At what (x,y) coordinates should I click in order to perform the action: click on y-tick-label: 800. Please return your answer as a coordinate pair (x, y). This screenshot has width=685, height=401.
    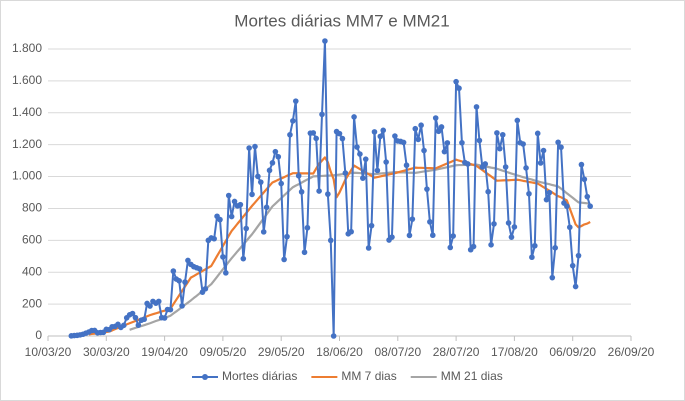
    Looking at the image, I should click on (32, 208).